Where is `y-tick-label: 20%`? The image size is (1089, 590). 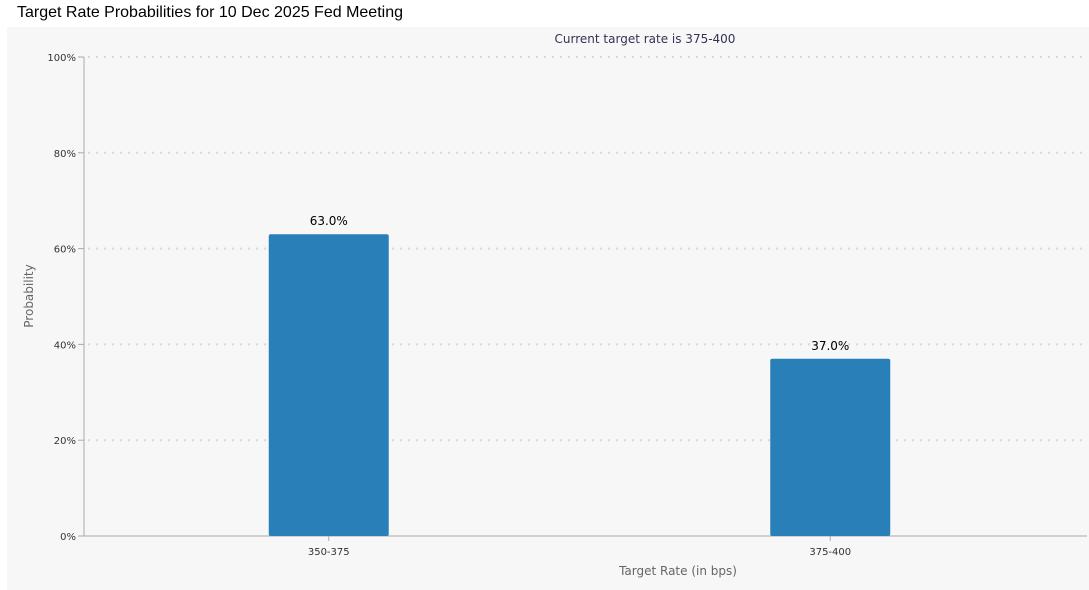
y-tick-label: 20% is located at coordinates (65, 441).